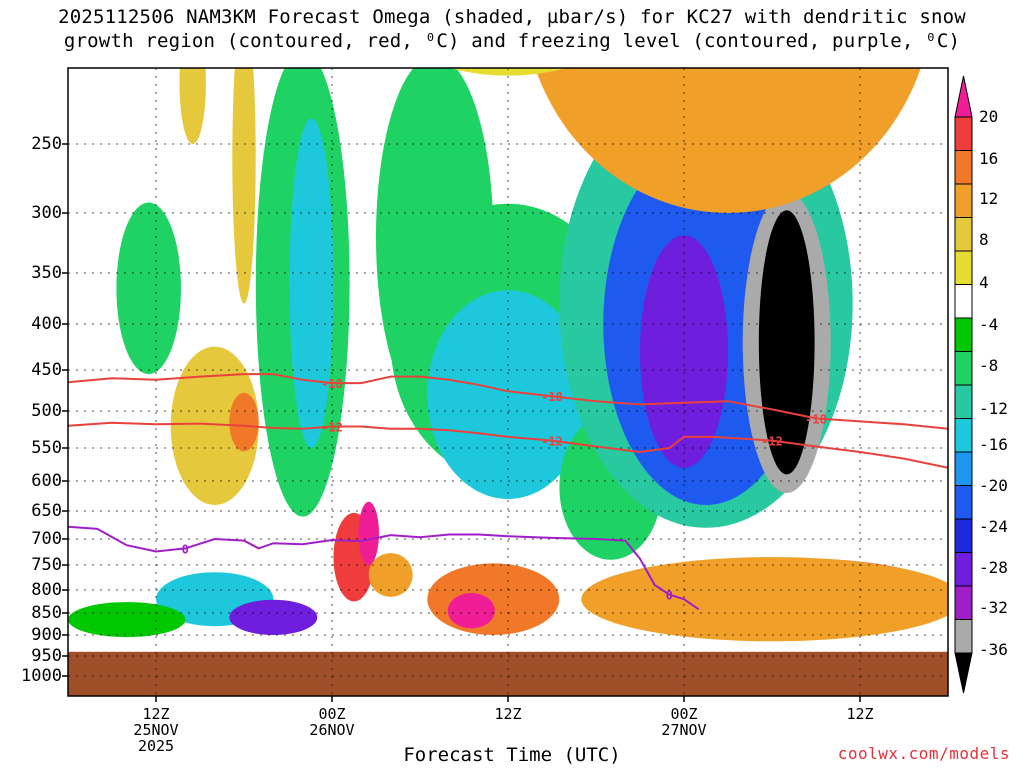  Describe the element at coordinates (989, 324) in the screenshot. I see `colorbar-label: -4` at that location.